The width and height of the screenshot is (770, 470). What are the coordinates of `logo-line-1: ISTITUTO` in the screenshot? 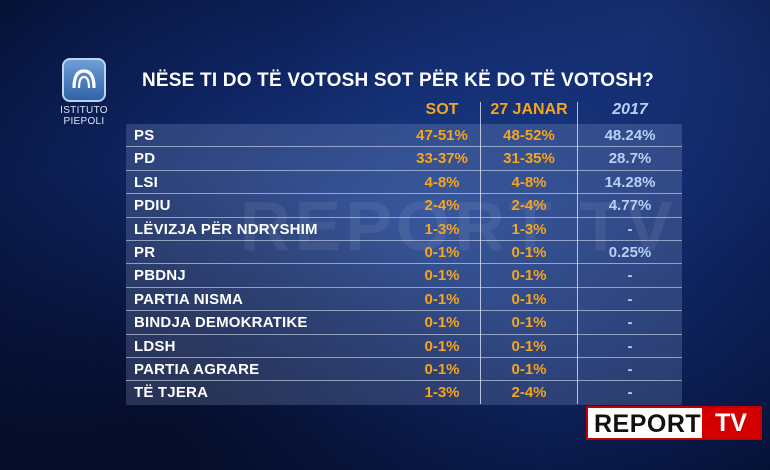 It's located at (84, 110).